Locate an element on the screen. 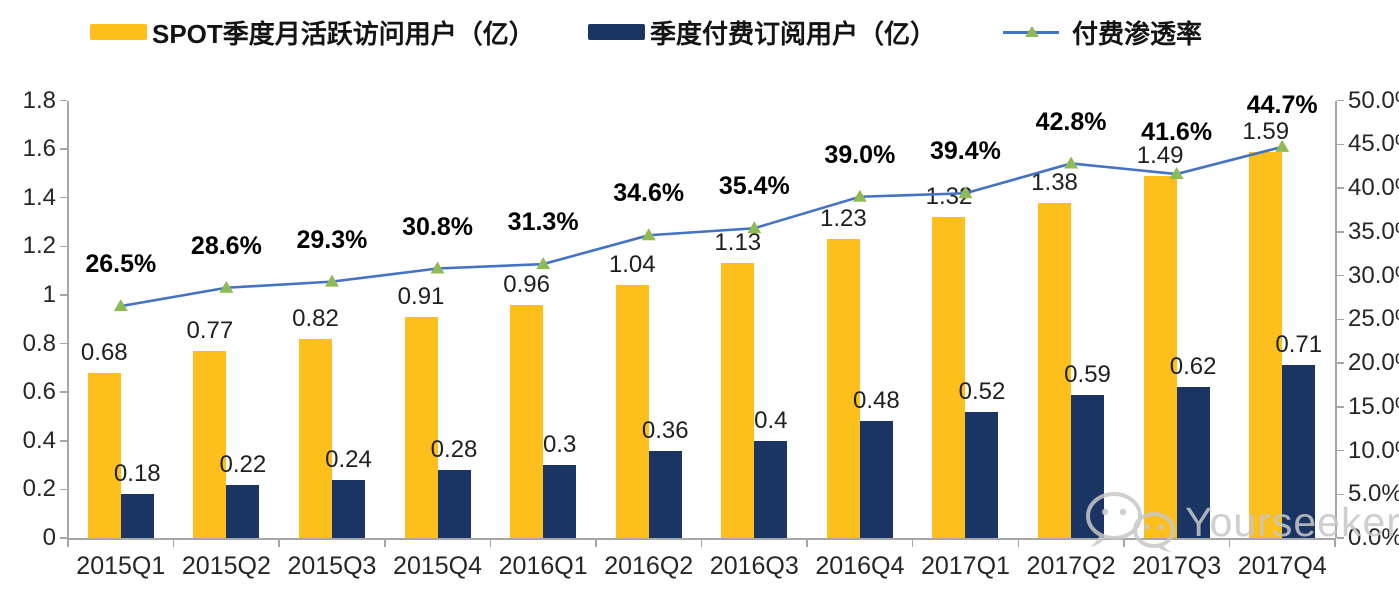 The width and height of the screenshot is (1399, 596). x-axis-label: 2017Q1 is located at coordinates (965, 566).